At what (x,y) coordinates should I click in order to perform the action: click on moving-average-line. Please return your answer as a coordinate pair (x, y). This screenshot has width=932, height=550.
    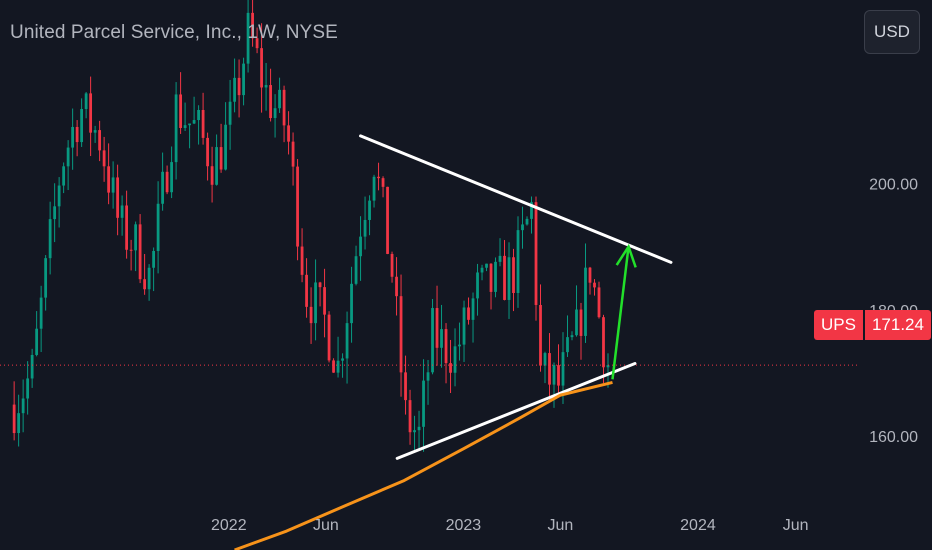
    Looking at the image, I should click on (423, 465).